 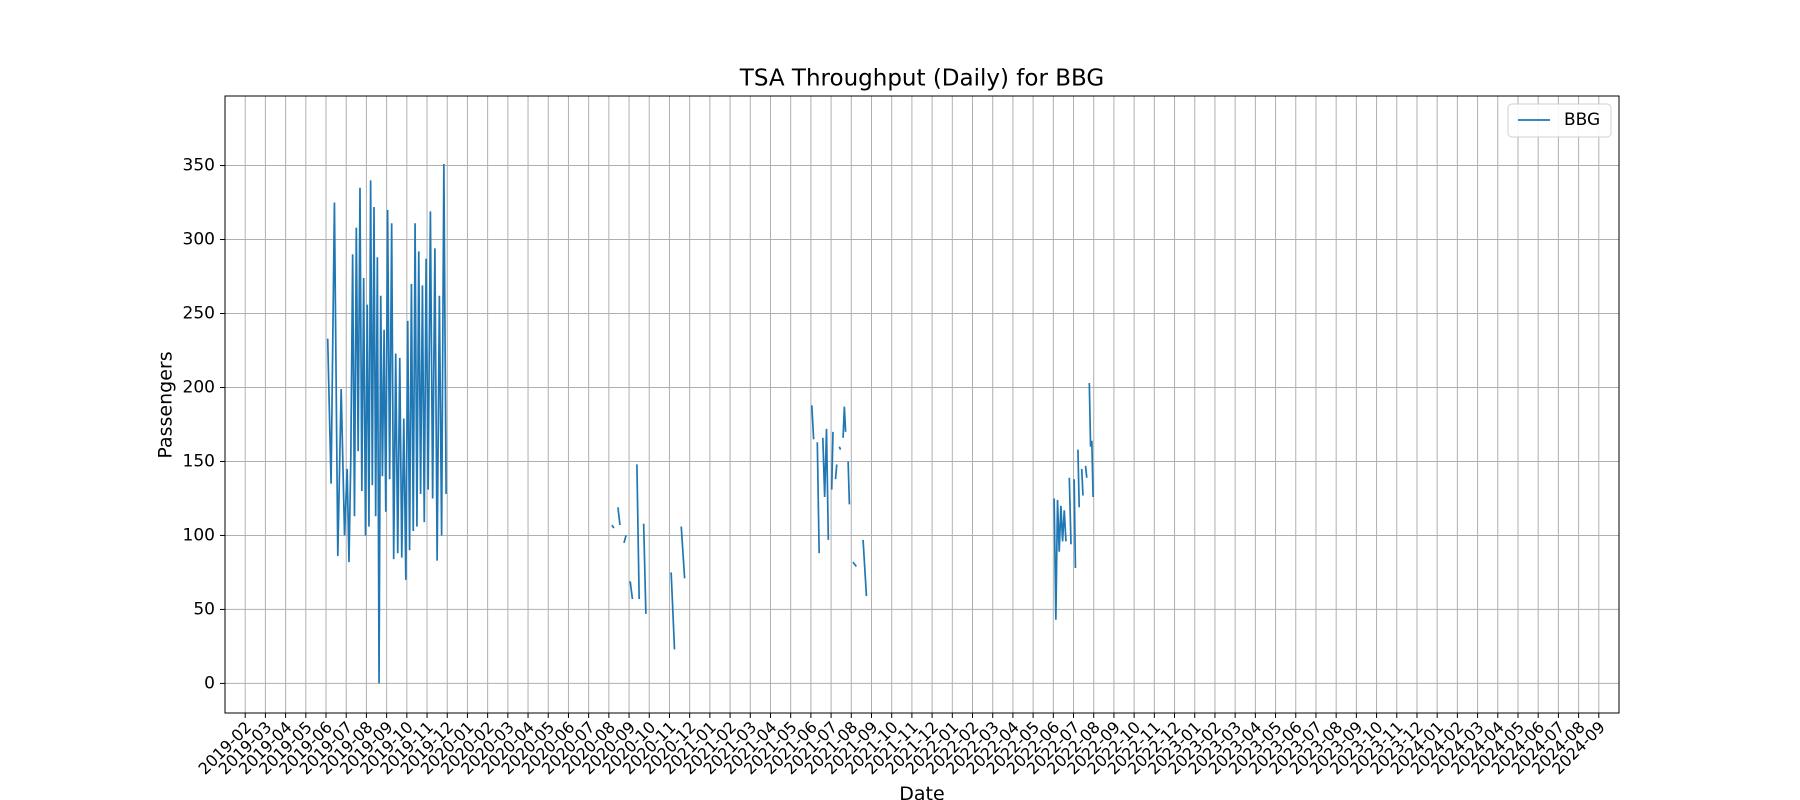 What do you see at coordinates (921, 79) in the screenshot?
I see `chart-title: TSA Throughput (Daily) for BBG` at bounding box center [921, 79].